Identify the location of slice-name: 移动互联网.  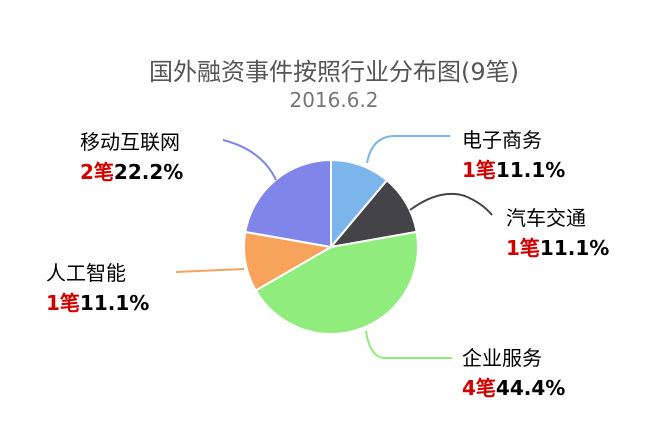
(130, 142).